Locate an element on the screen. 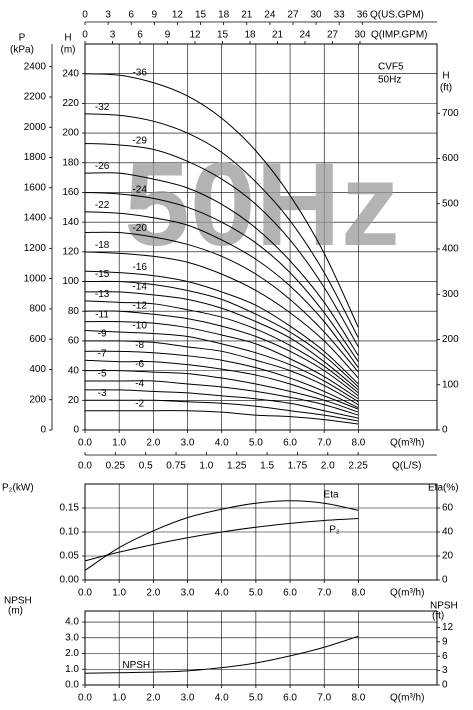 The image size is (473, 710). x4-tick-label: 15 is located at coordinates (223, 35).